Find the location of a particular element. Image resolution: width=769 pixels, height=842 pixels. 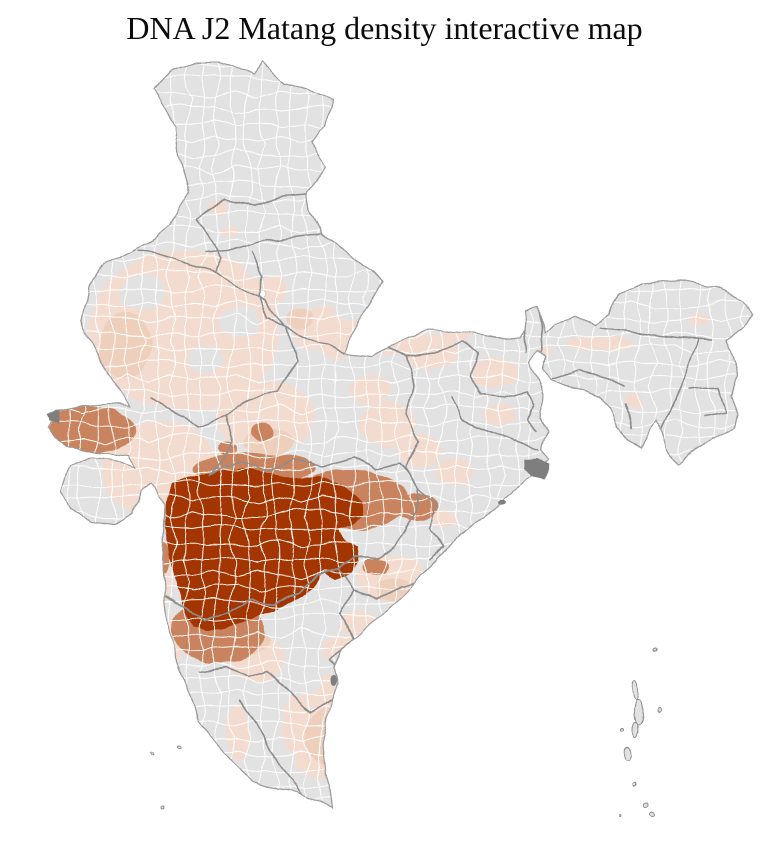

andaman-nicobar-islands is located at coordinates (641, 732).